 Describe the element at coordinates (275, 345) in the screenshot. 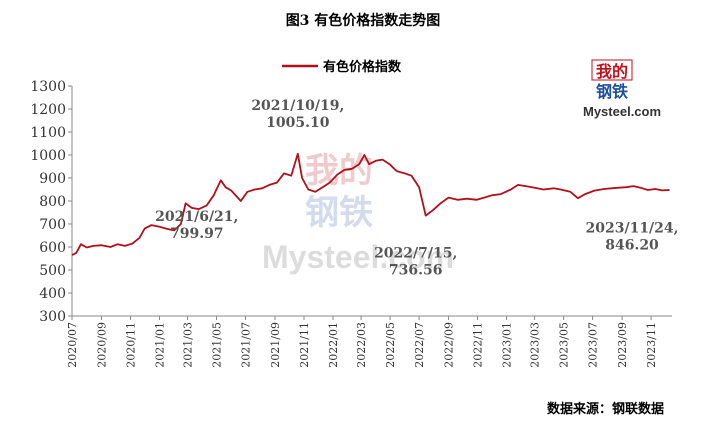

I see `x-tick-label: 2021/09` at that location.